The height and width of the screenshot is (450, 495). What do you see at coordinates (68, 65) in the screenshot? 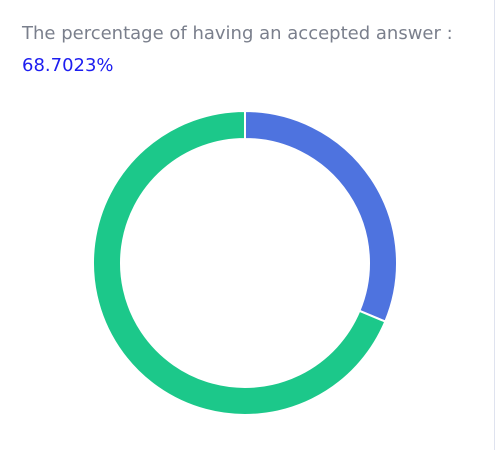
I see `stat-value: 68.7023%` at bounding box center [68, 65].